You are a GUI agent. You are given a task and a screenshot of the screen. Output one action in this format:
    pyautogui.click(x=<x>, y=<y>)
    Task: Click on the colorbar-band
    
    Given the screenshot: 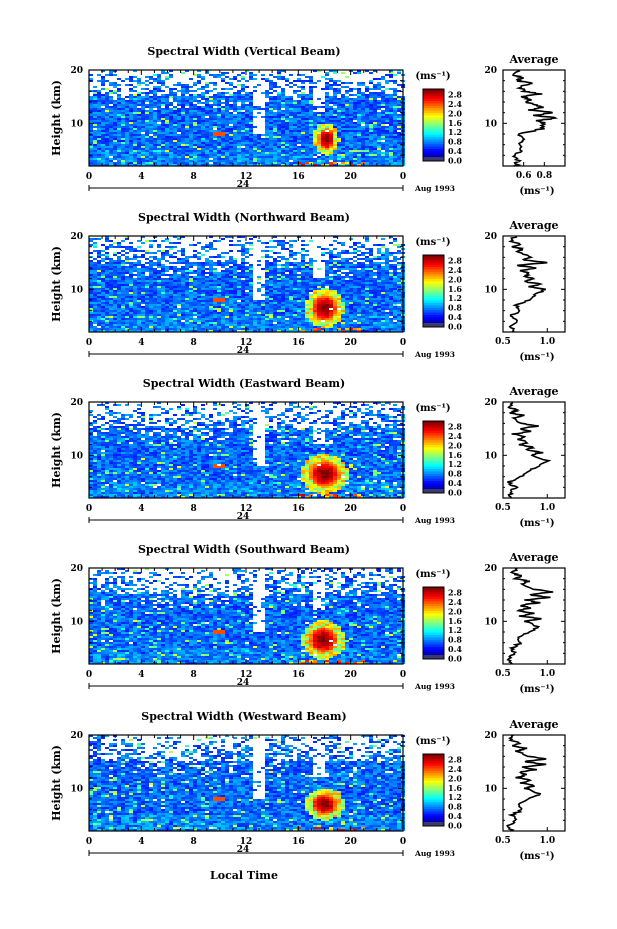 What is the action you would take?
    pyautogui.click(x=433, y=117)
    